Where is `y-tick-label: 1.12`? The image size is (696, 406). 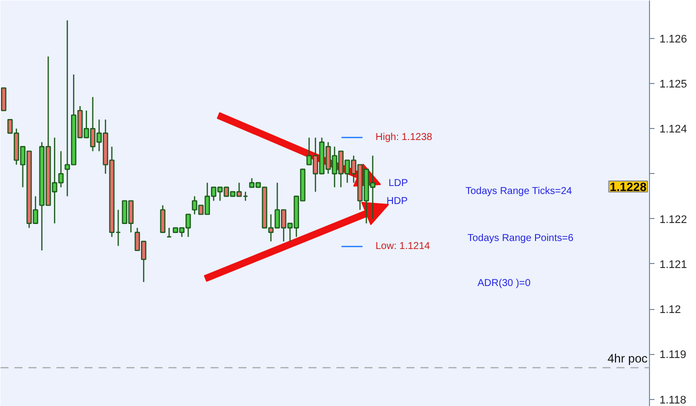
y-tick-label: 1.12 is located at coordinates (670, 310).